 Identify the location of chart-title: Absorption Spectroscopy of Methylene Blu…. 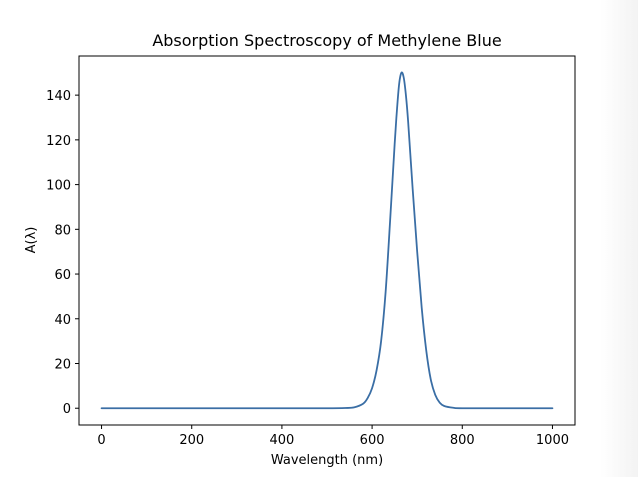
(326, 40).